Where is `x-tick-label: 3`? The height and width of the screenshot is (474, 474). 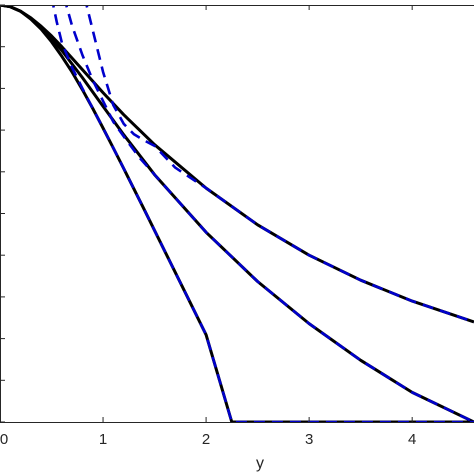
x-tick-label: 3 is located at coordinates (309, 439).